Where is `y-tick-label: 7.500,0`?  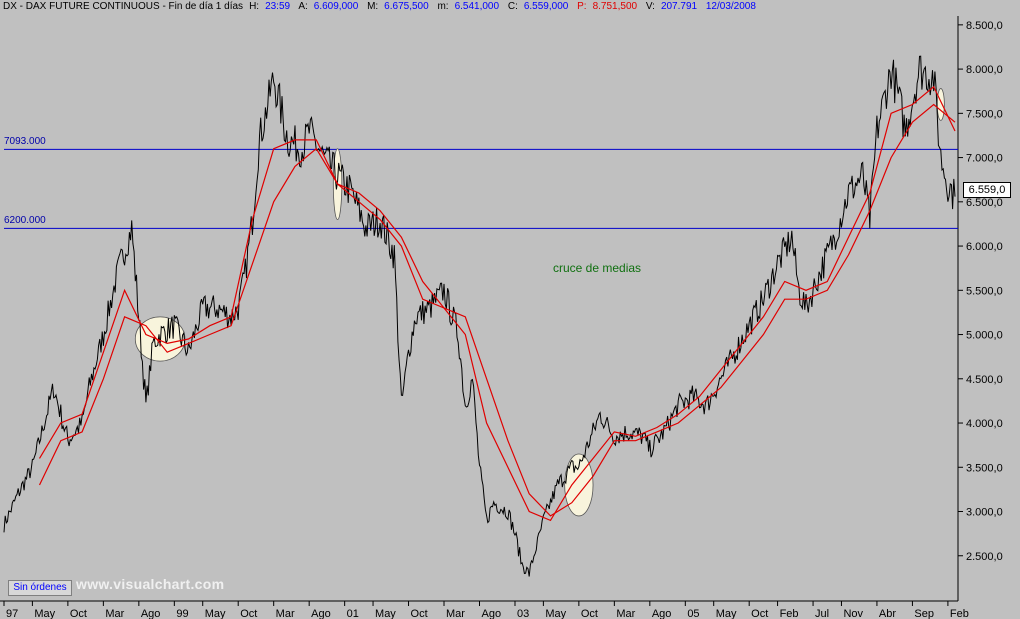
y-tick-label: 7.500,0 is located at coordinates (984, 114).